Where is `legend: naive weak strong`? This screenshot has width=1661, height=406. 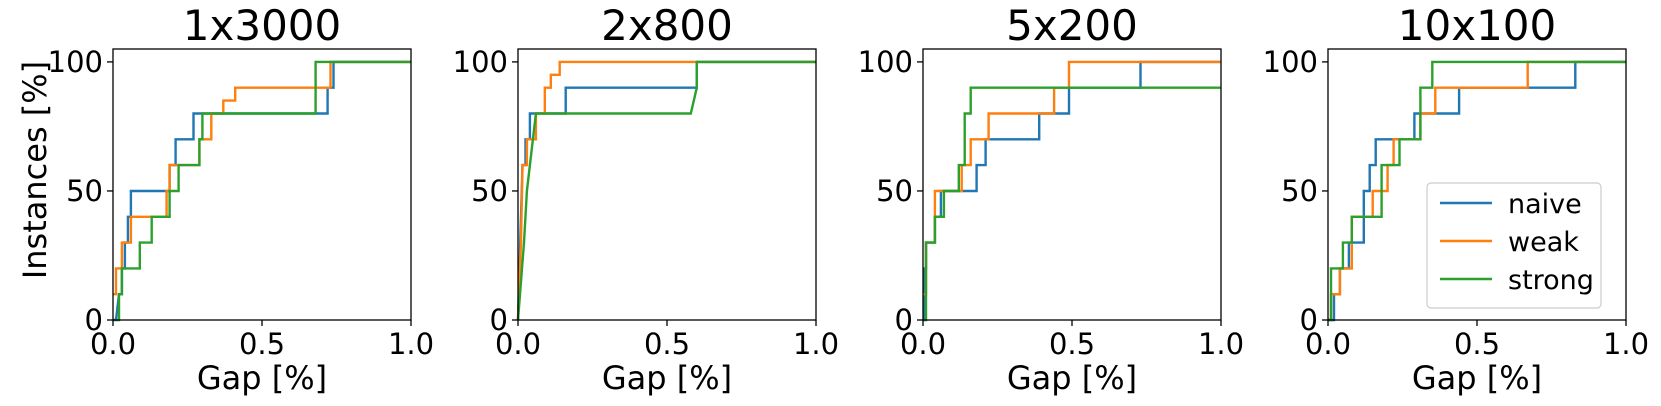 legend: naive weak strong is located at coordinates (1514, 245).